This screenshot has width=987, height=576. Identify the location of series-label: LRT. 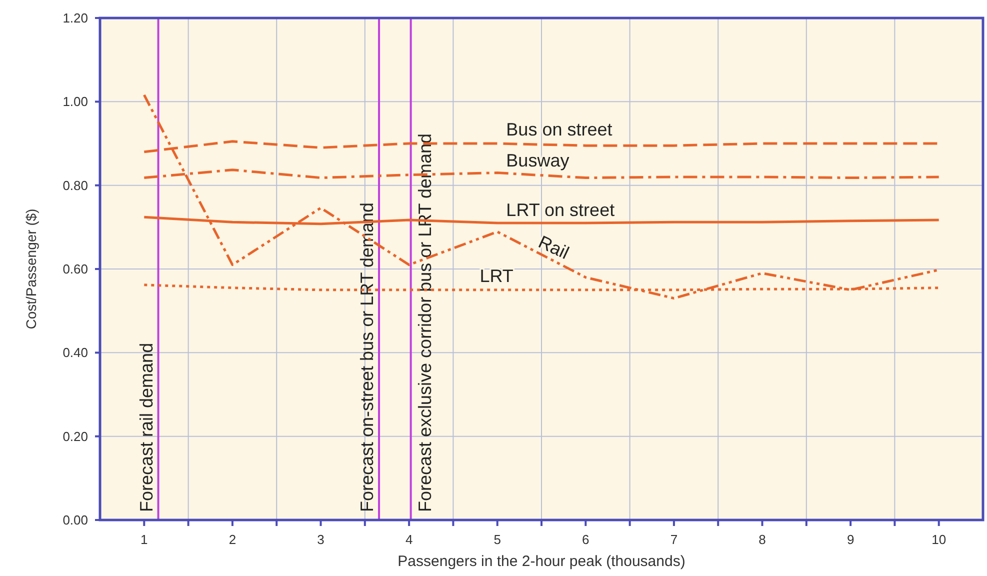
(497, 276).